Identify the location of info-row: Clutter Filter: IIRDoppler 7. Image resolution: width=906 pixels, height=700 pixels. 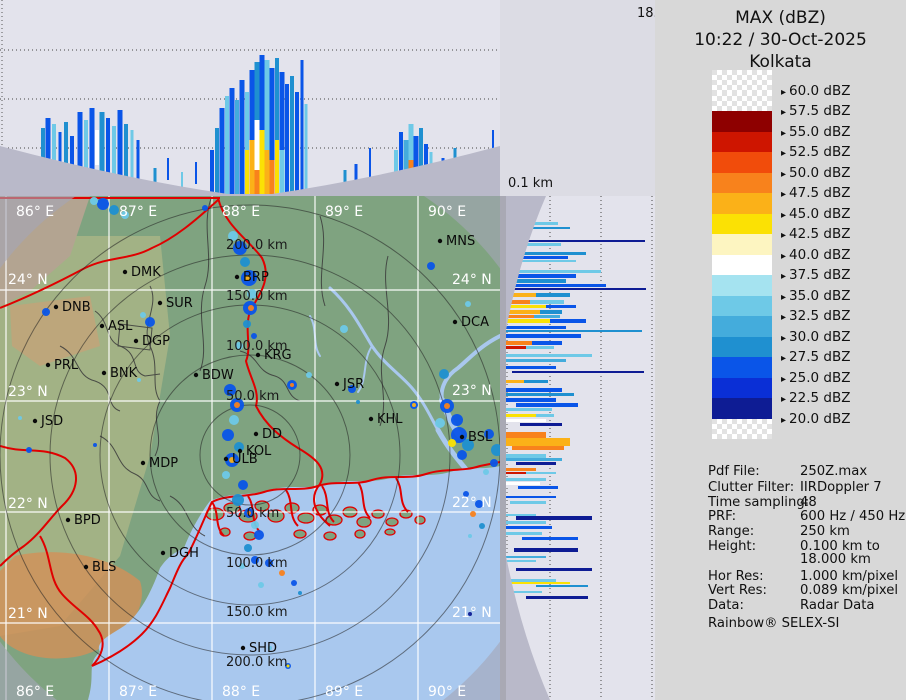
(795, 487).